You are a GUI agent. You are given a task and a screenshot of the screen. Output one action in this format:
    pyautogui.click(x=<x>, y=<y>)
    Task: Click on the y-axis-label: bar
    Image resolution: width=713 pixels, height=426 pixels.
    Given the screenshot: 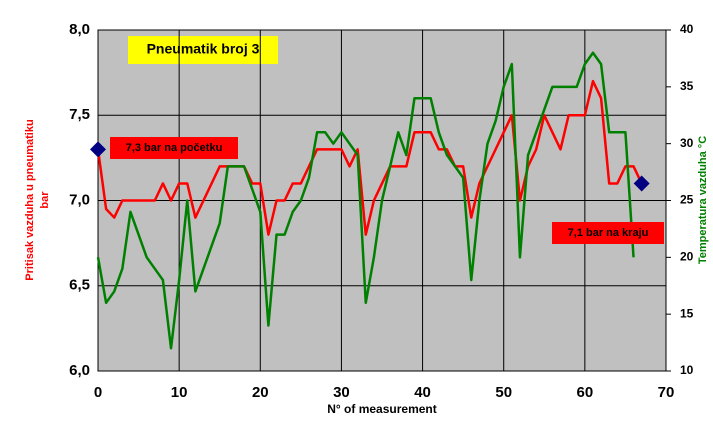 What is the action you would take?
    pyautogui.click(x=45, y=200)
    